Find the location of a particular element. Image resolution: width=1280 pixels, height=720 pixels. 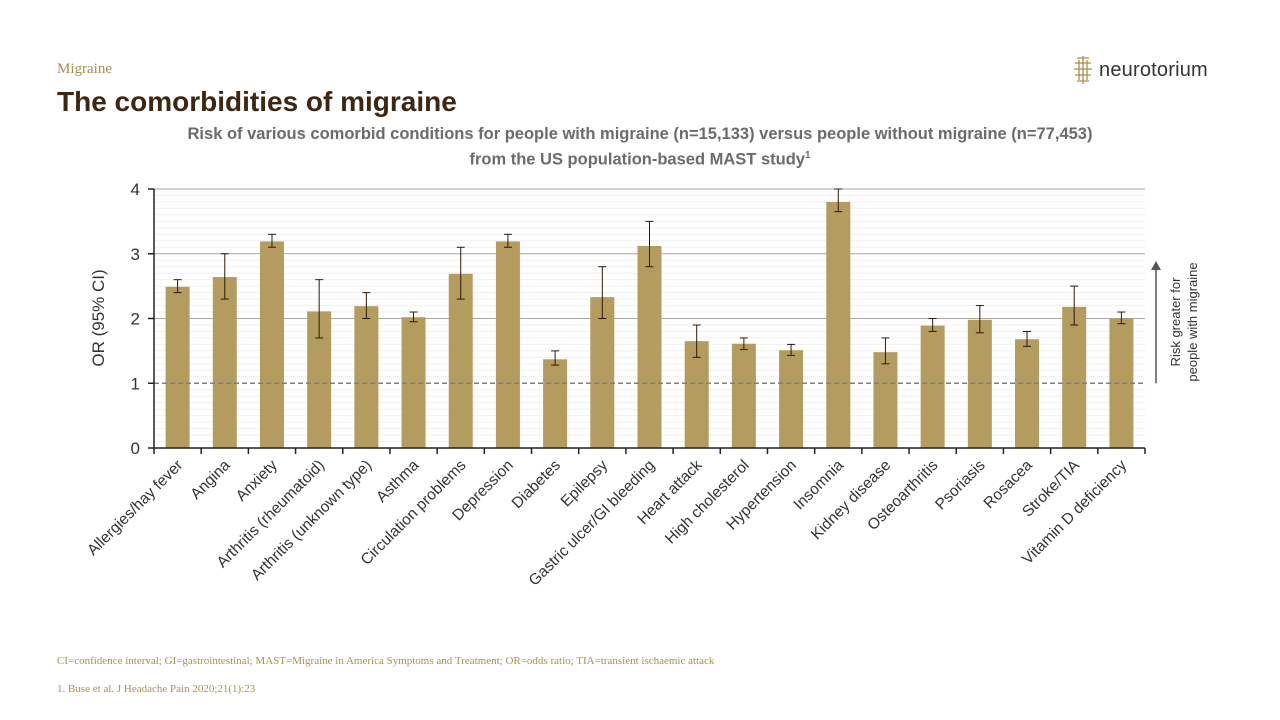

y-tick-label: 4 is located at coordinates (135, 189).